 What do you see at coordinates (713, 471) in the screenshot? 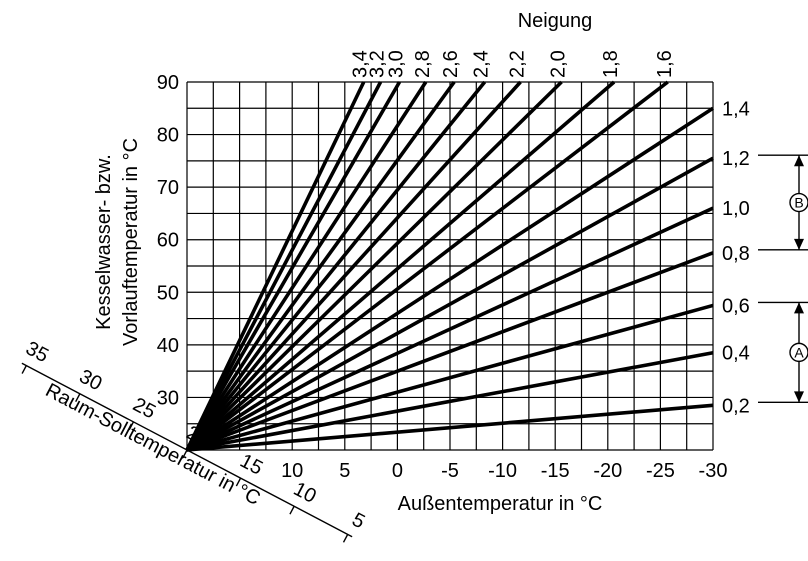
I see `x-tick-label: -30` at bounding box center [713, 471].